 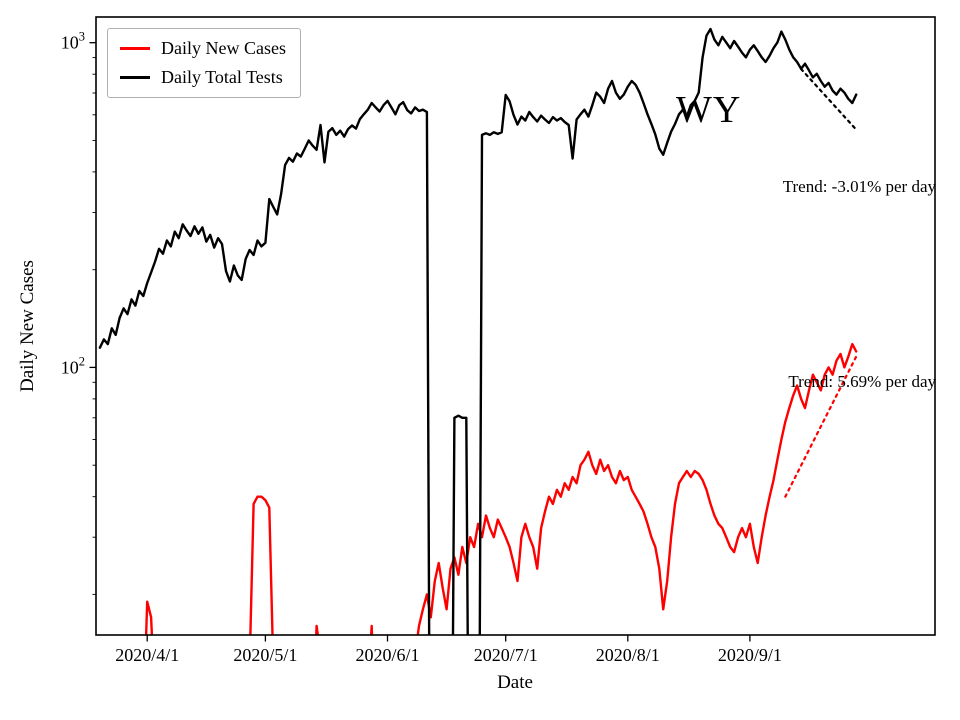 What do you see at coordinates (862, 381) in the screenshot?
I see `trend-annotation-cases: Trend: 5.69% per day` at bounding box center [862, 381].